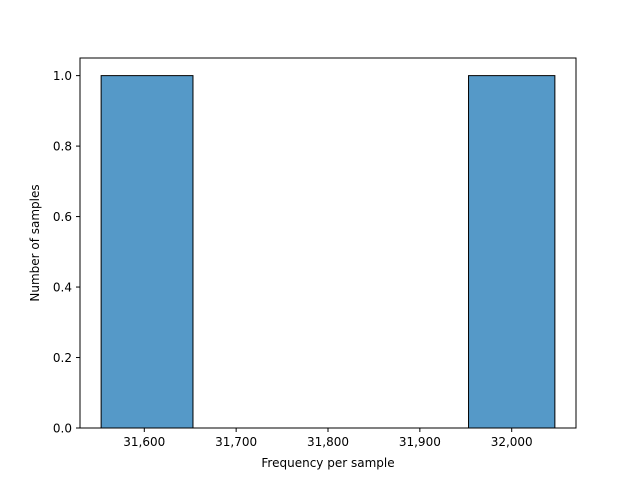 This screenshot has width=640, height=485. I want to click on x-tick-label: 31,600, so click(144, 442).